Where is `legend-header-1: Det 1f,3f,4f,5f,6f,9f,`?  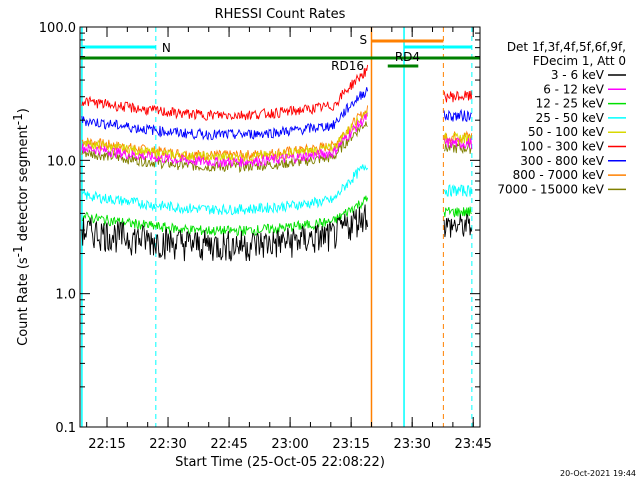
legend-header-1: Det 1f,3f,4f,5f,6f,9f, is located at coordinates (566, 47).